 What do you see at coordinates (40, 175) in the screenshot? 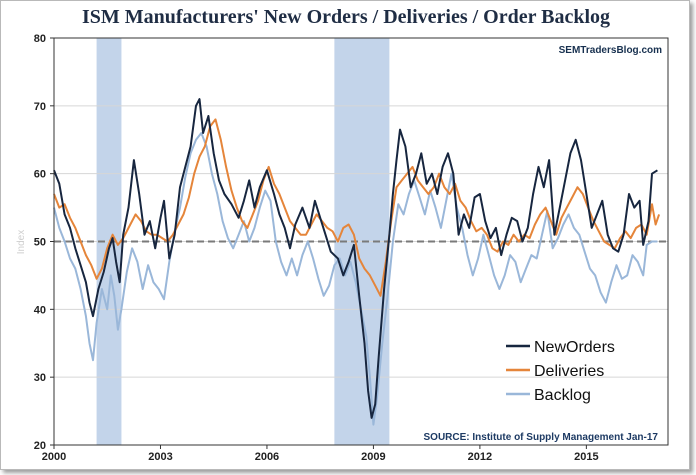
I see `y-tick-label-60: 60` at bounding box center [40, 175].